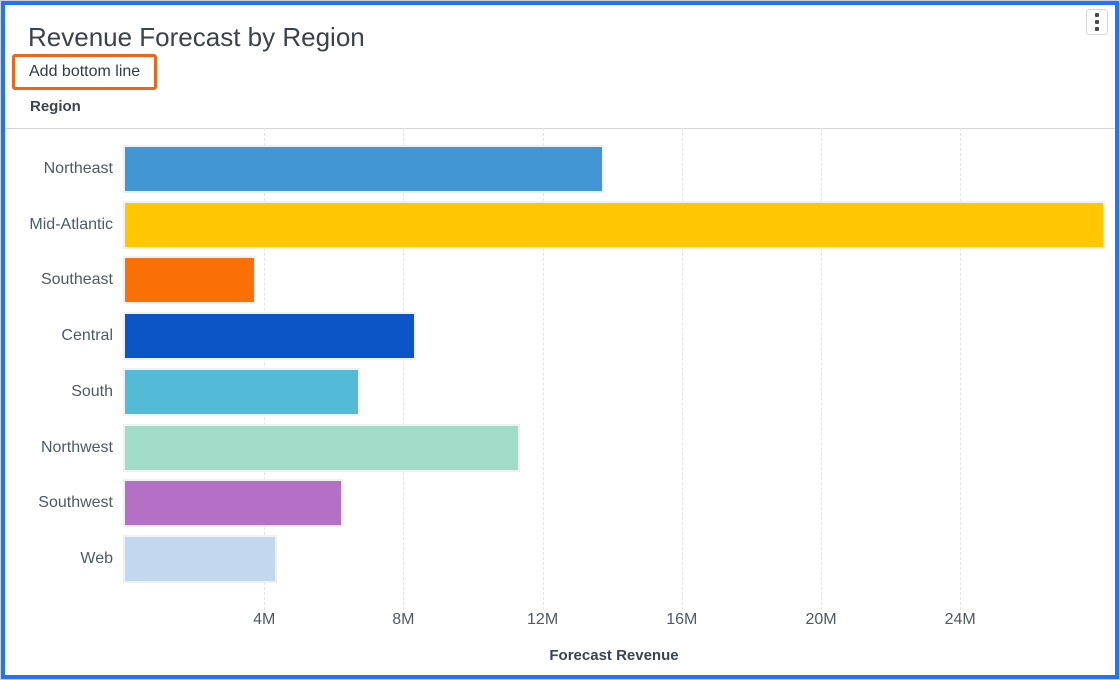 This screenshot has height=680, width=1120. What do you see at coordinates (71, 224) in the screenshot?
I see `category-label: Mid-Atlantic` at bounding box center [71, 224].